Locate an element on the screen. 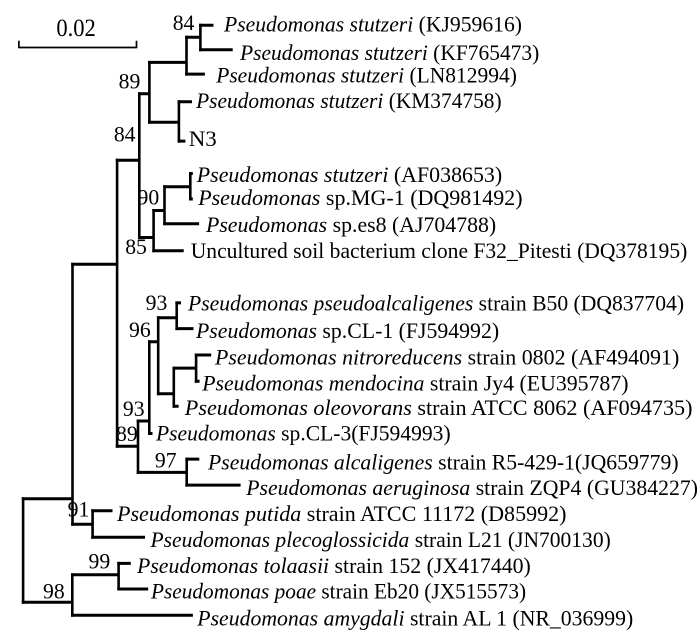 This screenshot has height=638, width=700. svg-text: 96 is located at coordinates (140, 330).